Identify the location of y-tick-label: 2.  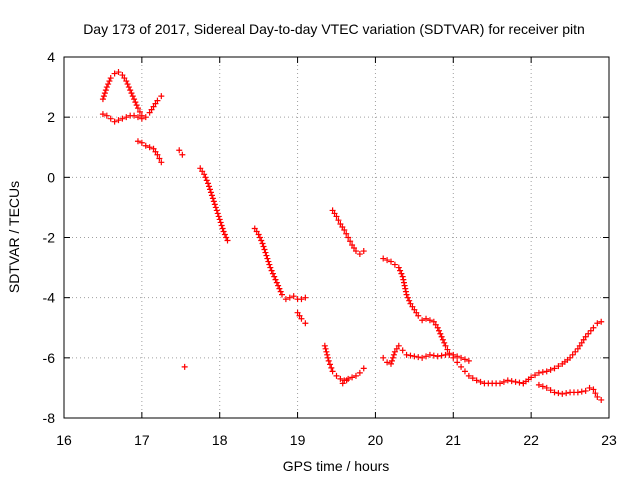
(51, 117).